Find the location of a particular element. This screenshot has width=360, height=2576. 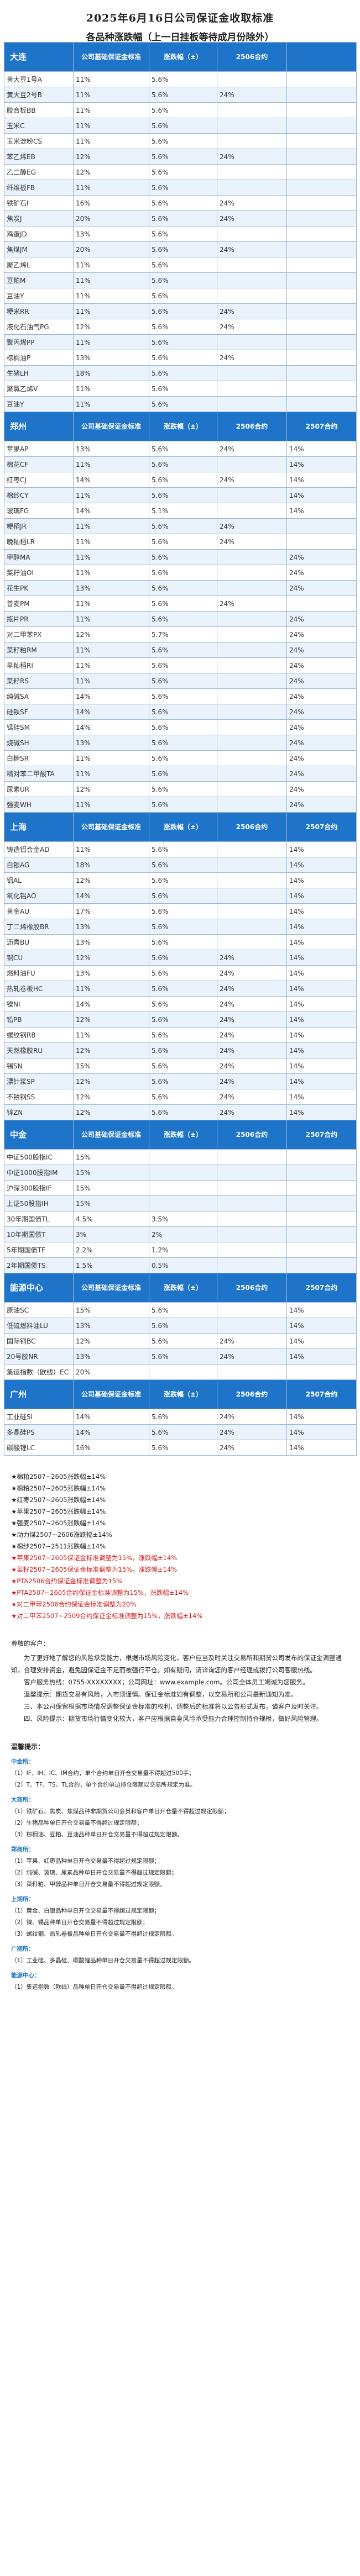

product-name: 黄金AU is located at coordinates (39, 911).